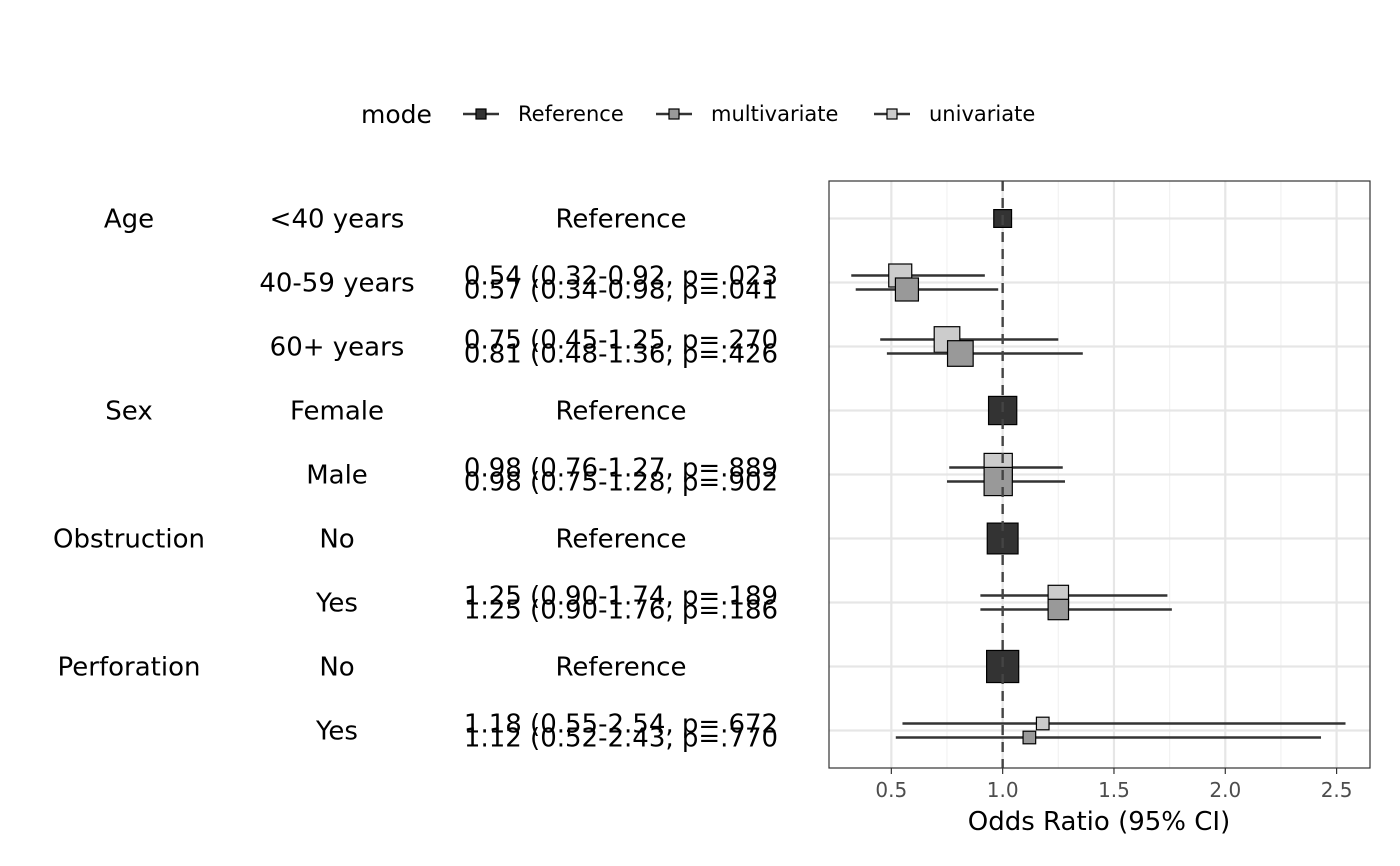  Describe the element at coordinates (982, 114) in the screenshot. I see `legend-label: univariate` at that location.